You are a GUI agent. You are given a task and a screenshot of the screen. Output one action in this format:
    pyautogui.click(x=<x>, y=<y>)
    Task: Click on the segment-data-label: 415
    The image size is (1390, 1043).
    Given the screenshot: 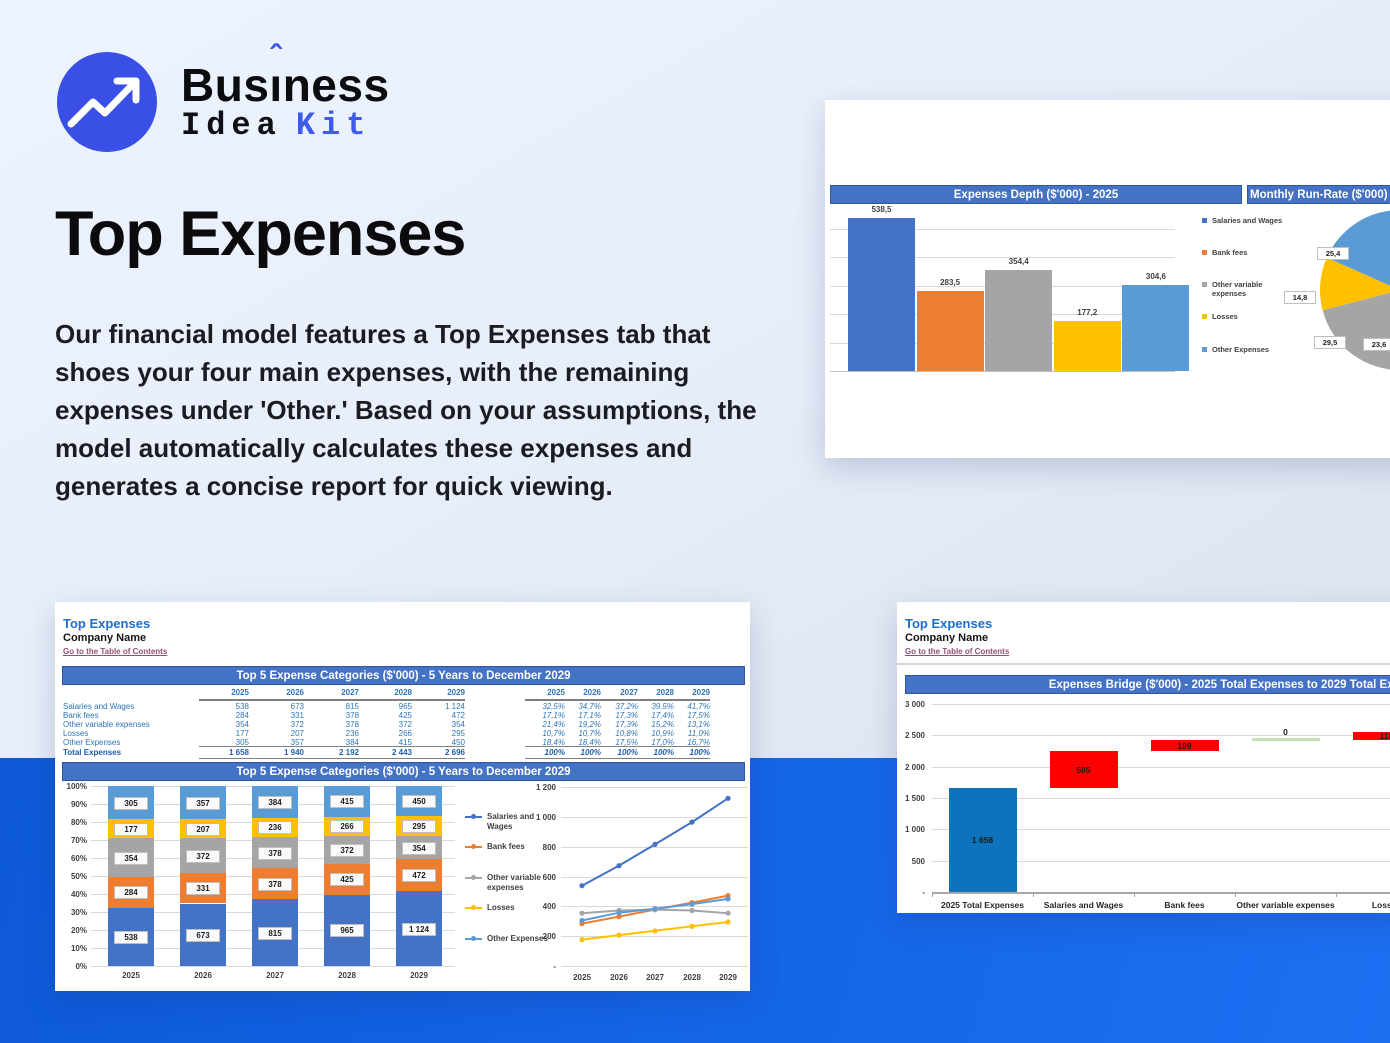 What is the action you would take?
    pyautogui.click(x=347, y=802)
    